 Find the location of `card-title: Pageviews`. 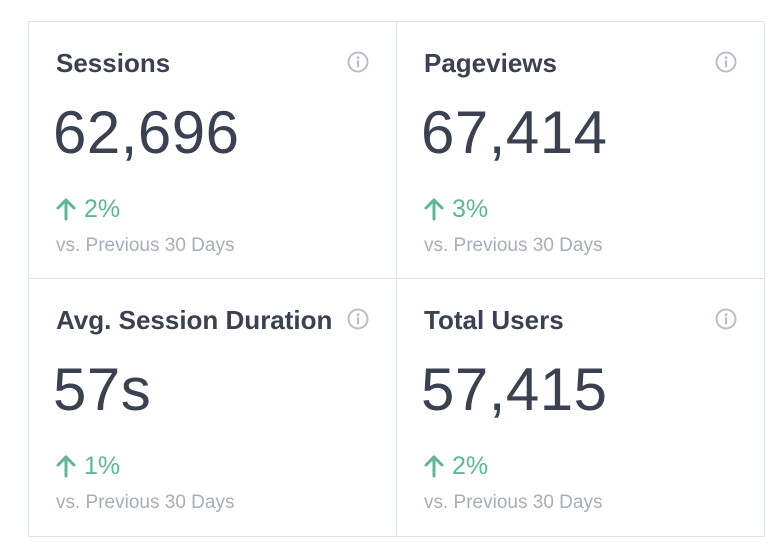

card-title: Pageviews is located at coordinates (490, 63).